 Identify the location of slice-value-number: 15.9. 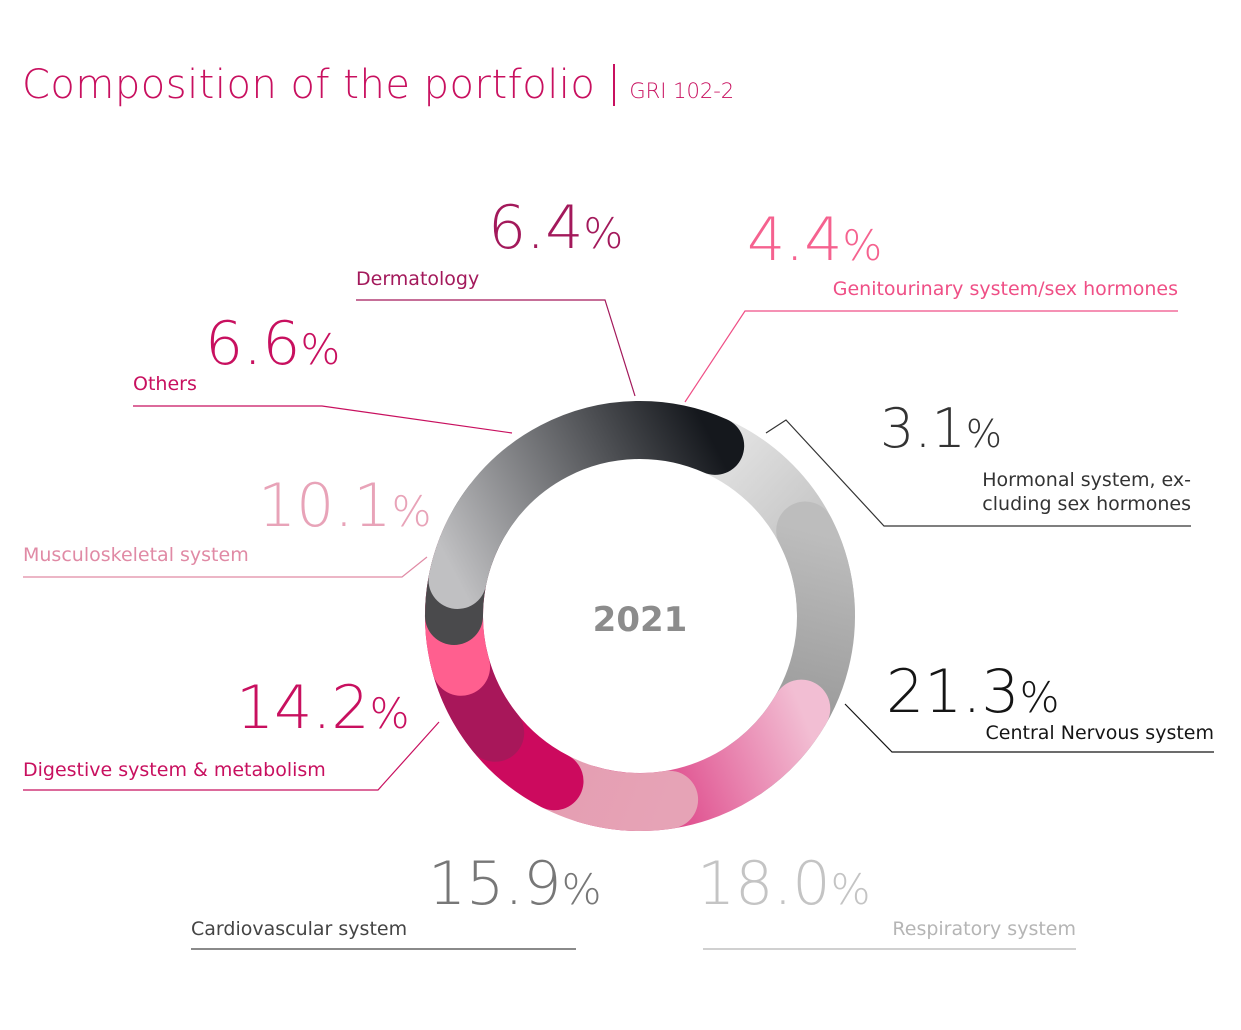
(495, 884).